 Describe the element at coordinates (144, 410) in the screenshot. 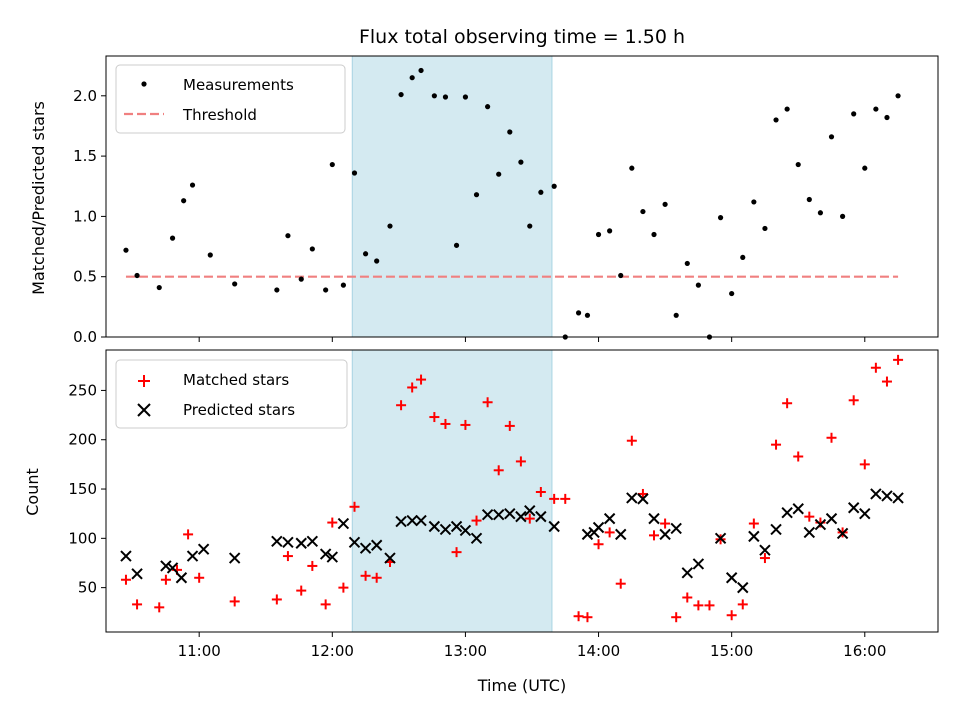

I see `legend-predicted-marker` at that location.